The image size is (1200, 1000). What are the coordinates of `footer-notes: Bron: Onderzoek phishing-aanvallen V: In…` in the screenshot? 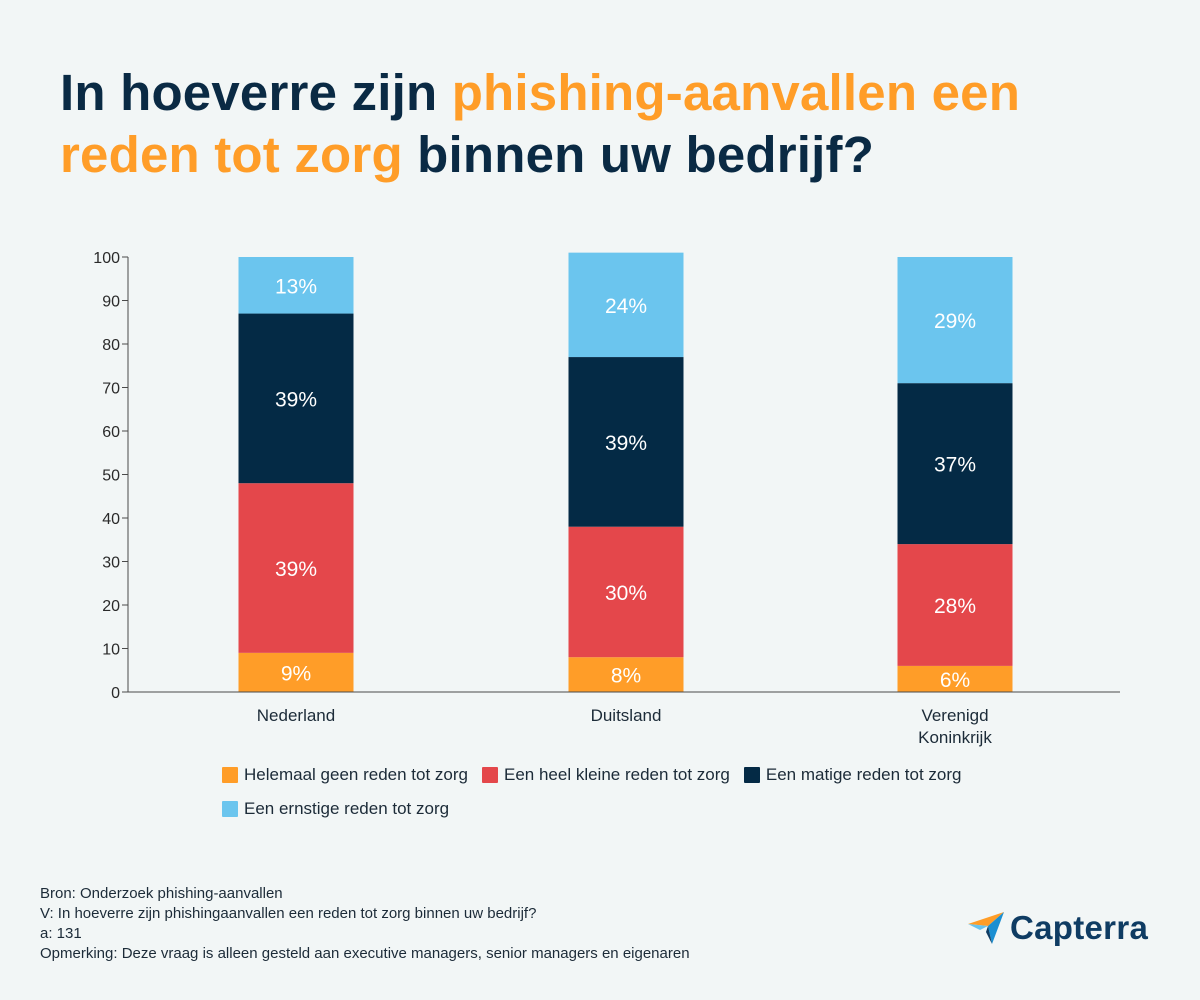 It's located at (440, 924).